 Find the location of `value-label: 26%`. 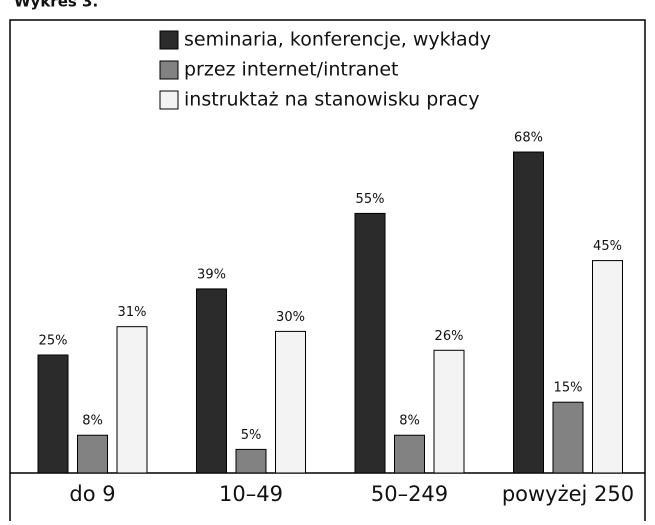

value-label: 26% is located at coordinates (449, 336).